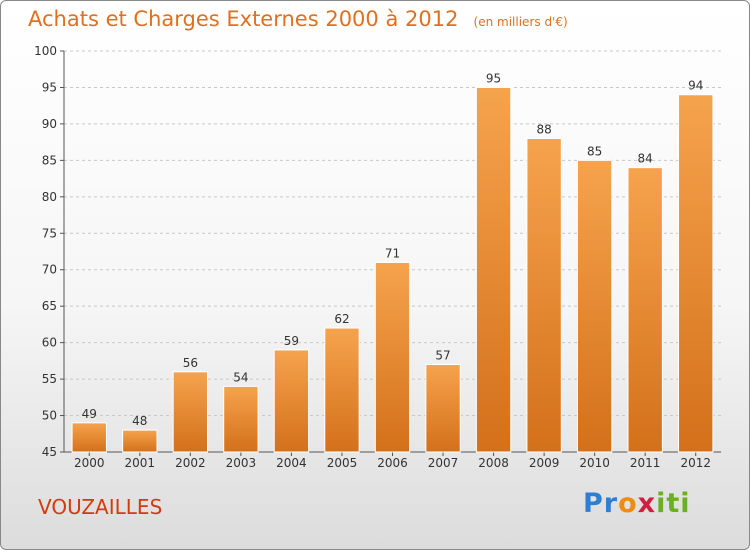 The height and width of the screenshot is (550, 750). Describe the element at coordinates (442, 356) in the screenshot. I see `data-label: 57` at that location.